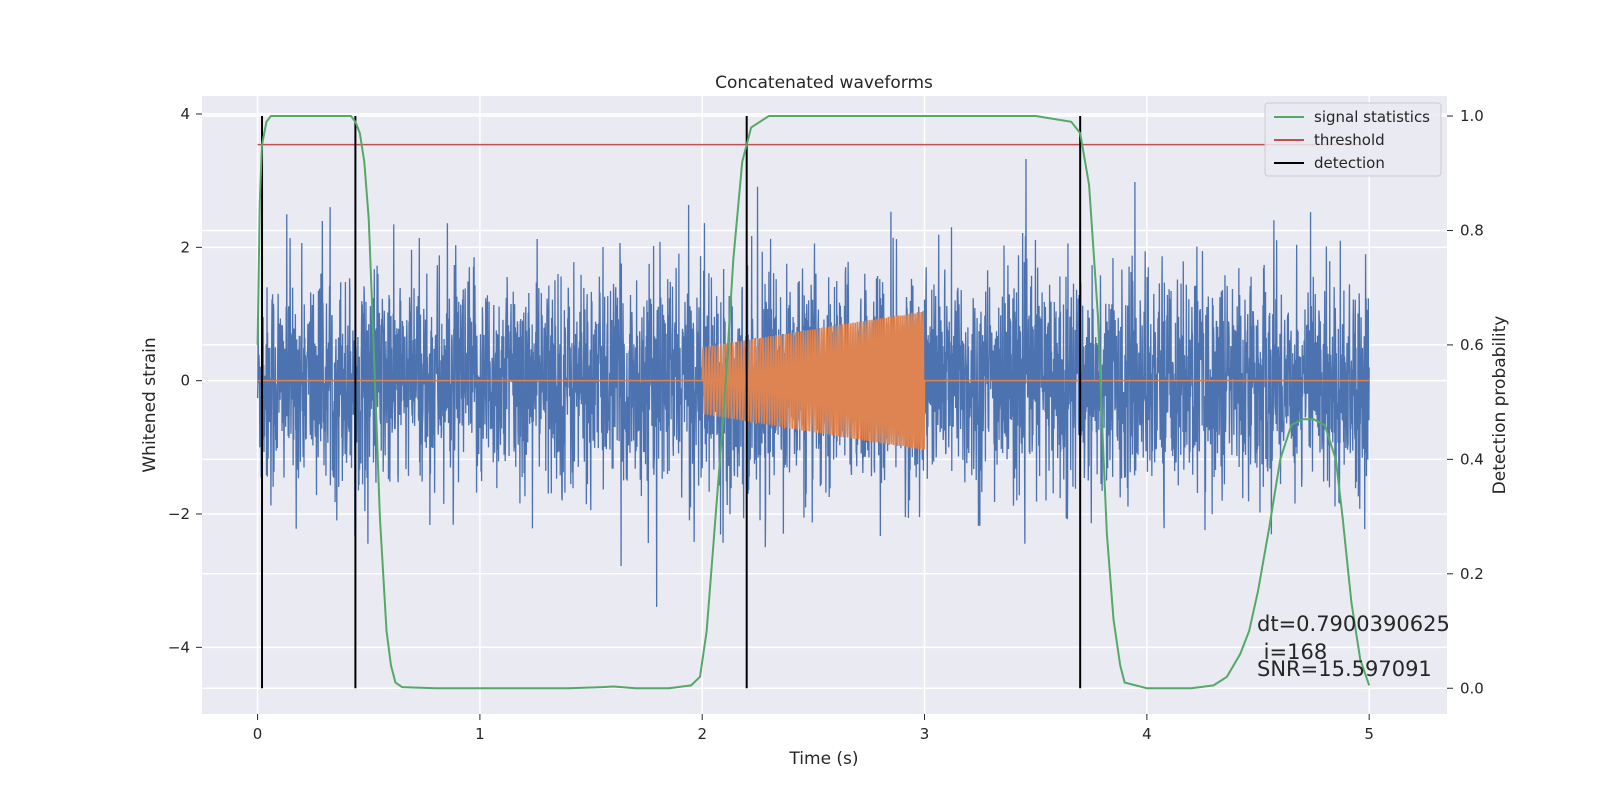  What do you see at coordinates (179, 647) in the screenshot?
I see `y-tick-label: −4` at bounding box center [179, 647].